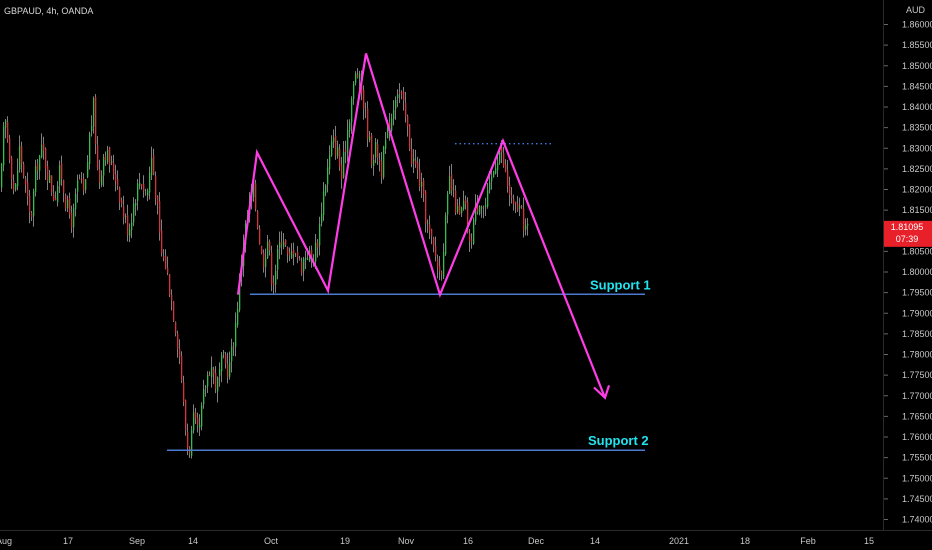 This screenshot has height=550, width=932. Describe the element at coordinates (917, 375) in the screenshot. I see `price-tick-label: 1.77500` at that location.